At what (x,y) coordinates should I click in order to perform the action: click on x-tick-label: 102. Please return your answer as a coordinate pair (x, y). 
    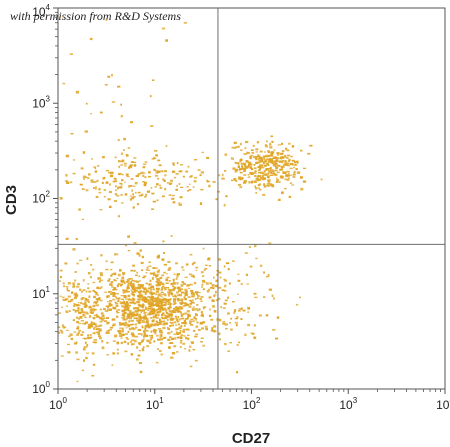
    Looking at the image, I should click on (252, 404).